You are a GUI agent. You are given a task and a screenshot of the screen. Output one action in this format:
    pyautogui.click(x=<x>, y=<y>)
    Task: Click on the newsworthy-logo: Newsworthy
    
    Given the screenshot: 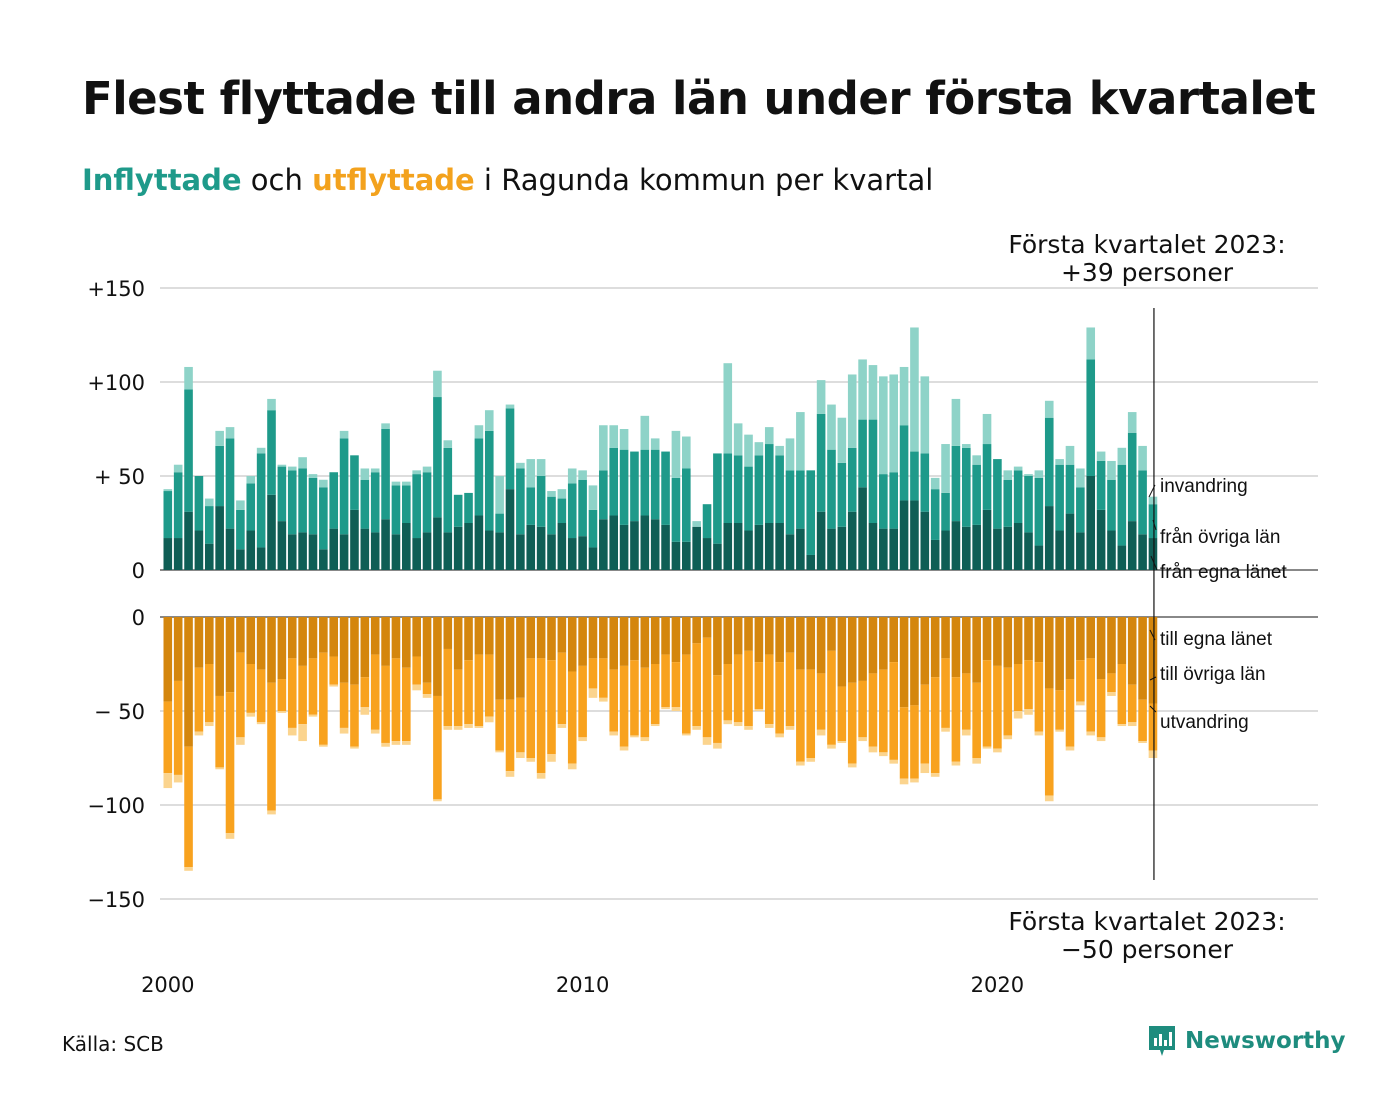 What is the action you would take?
    pyautogui.click(x=1246, y=1041)
    